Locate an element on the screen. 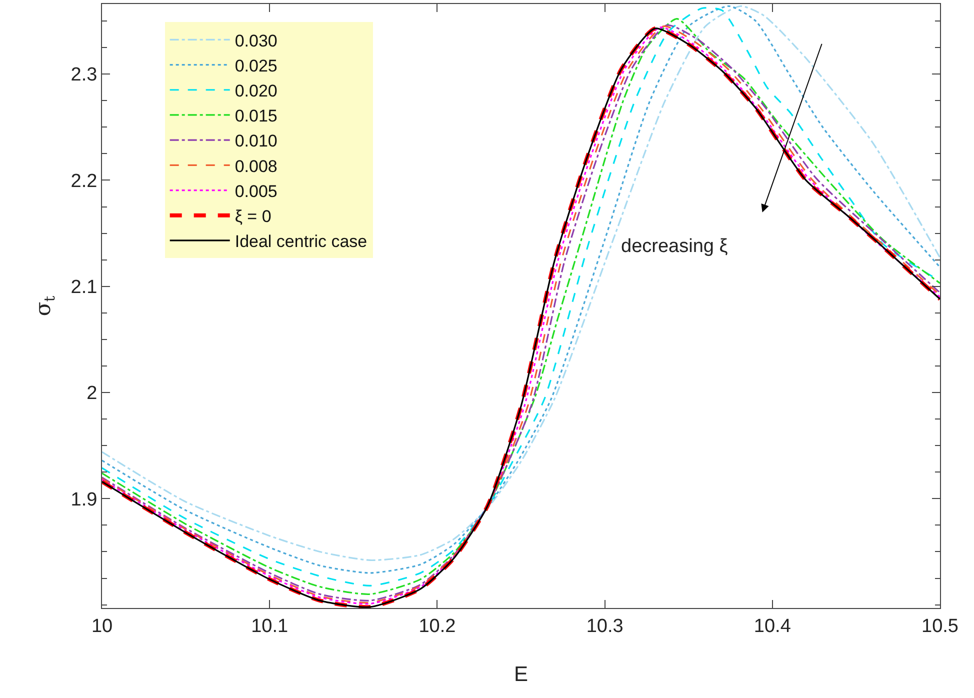 The image size is (974, 698). x-tick-label: 10.2 is located at coordinates (437, 626).